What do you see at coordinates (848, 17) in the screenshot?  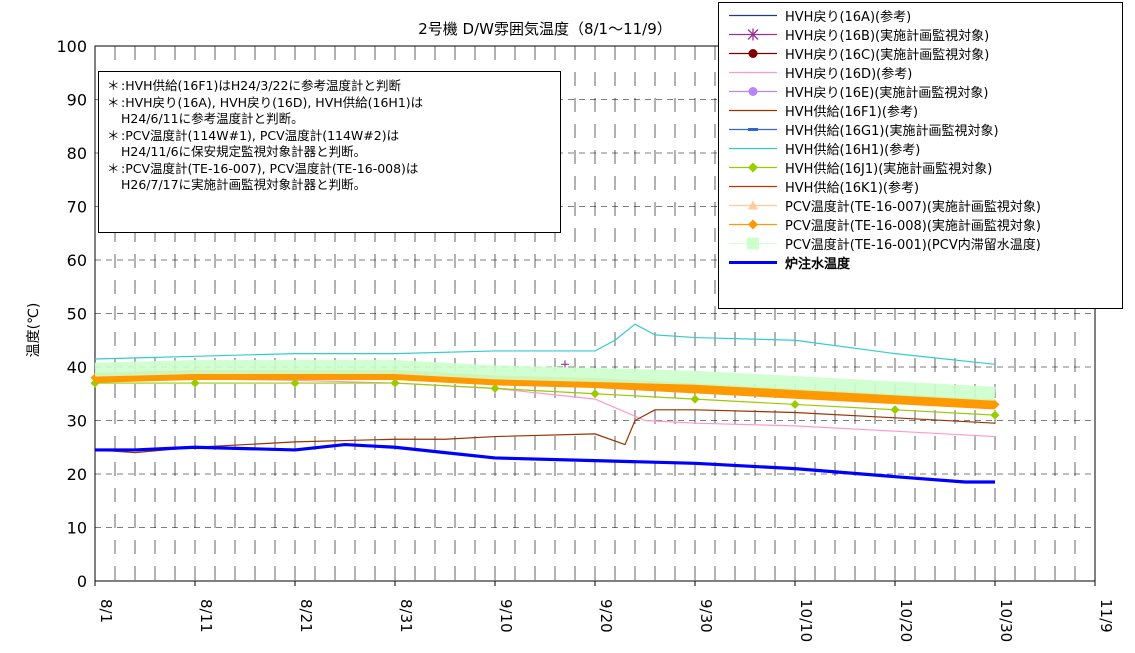 I see `legend-label: HVH戻り(16A)(参考)` at bounding box center [848, 17].